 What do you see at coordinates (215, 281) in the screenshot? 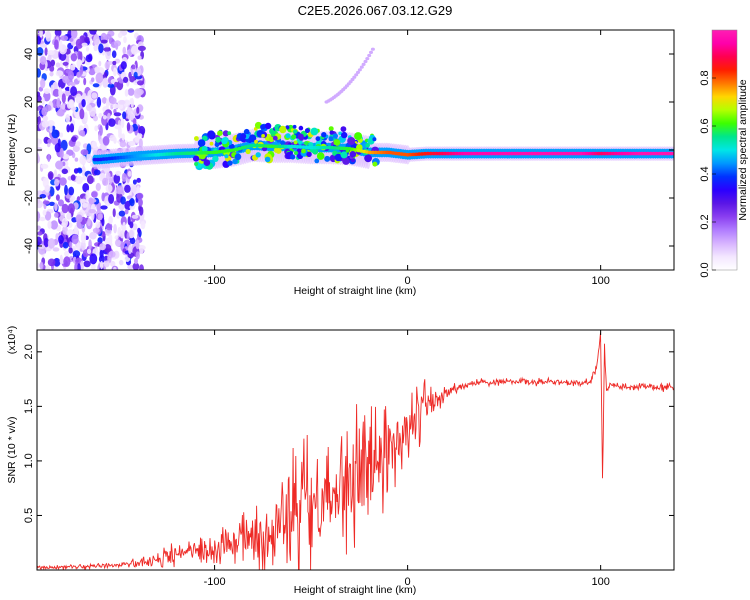
I see `x-tick-label: -100` at bounding box center [215, 281].